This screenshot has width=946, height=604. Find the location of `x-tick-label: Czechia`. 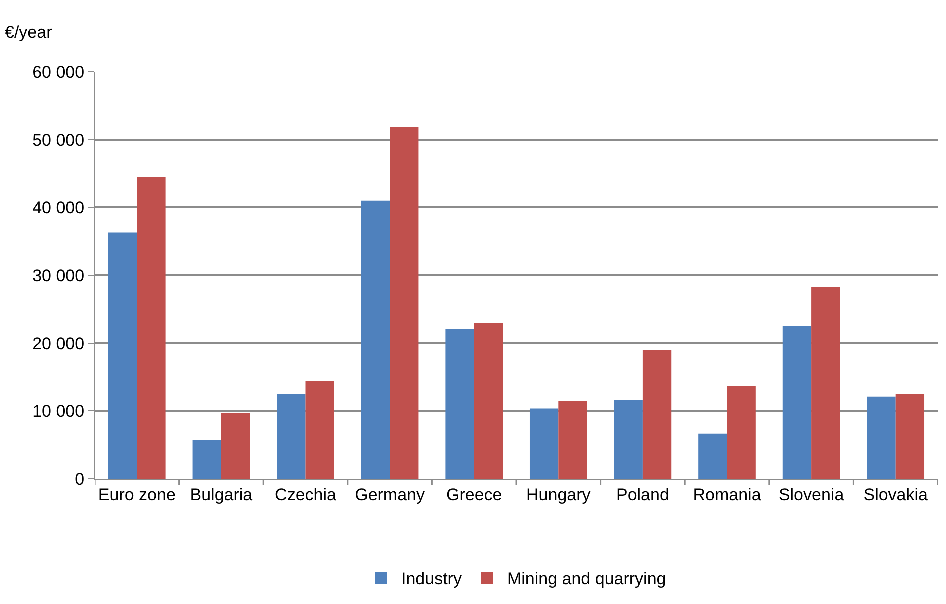

x-tick-label: Czechia is located at coordinates (306, 494).